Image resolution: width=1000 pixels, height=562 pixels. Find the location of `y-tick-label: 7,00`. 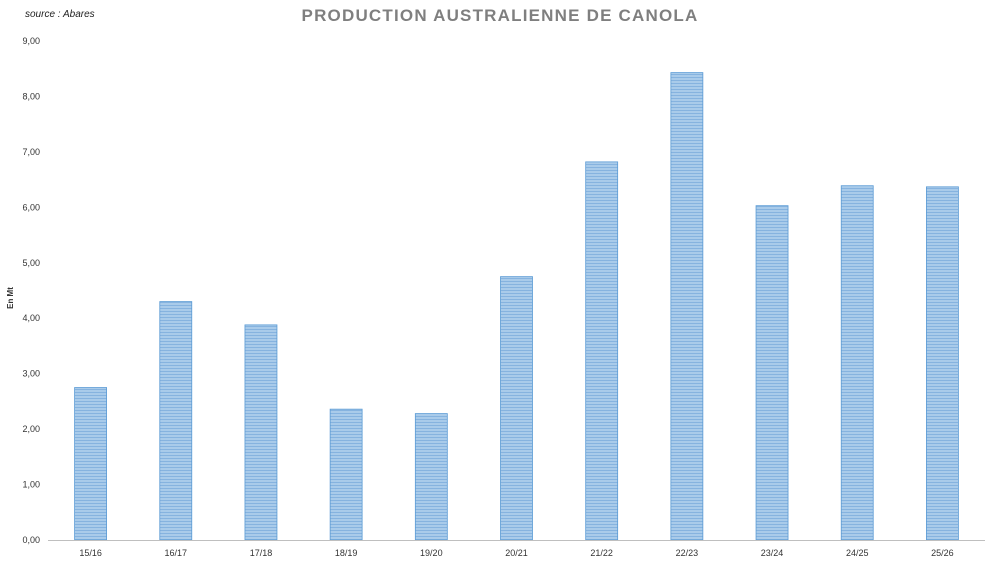

y-tick-label: 7,00 is located at coordinates (31, 152).